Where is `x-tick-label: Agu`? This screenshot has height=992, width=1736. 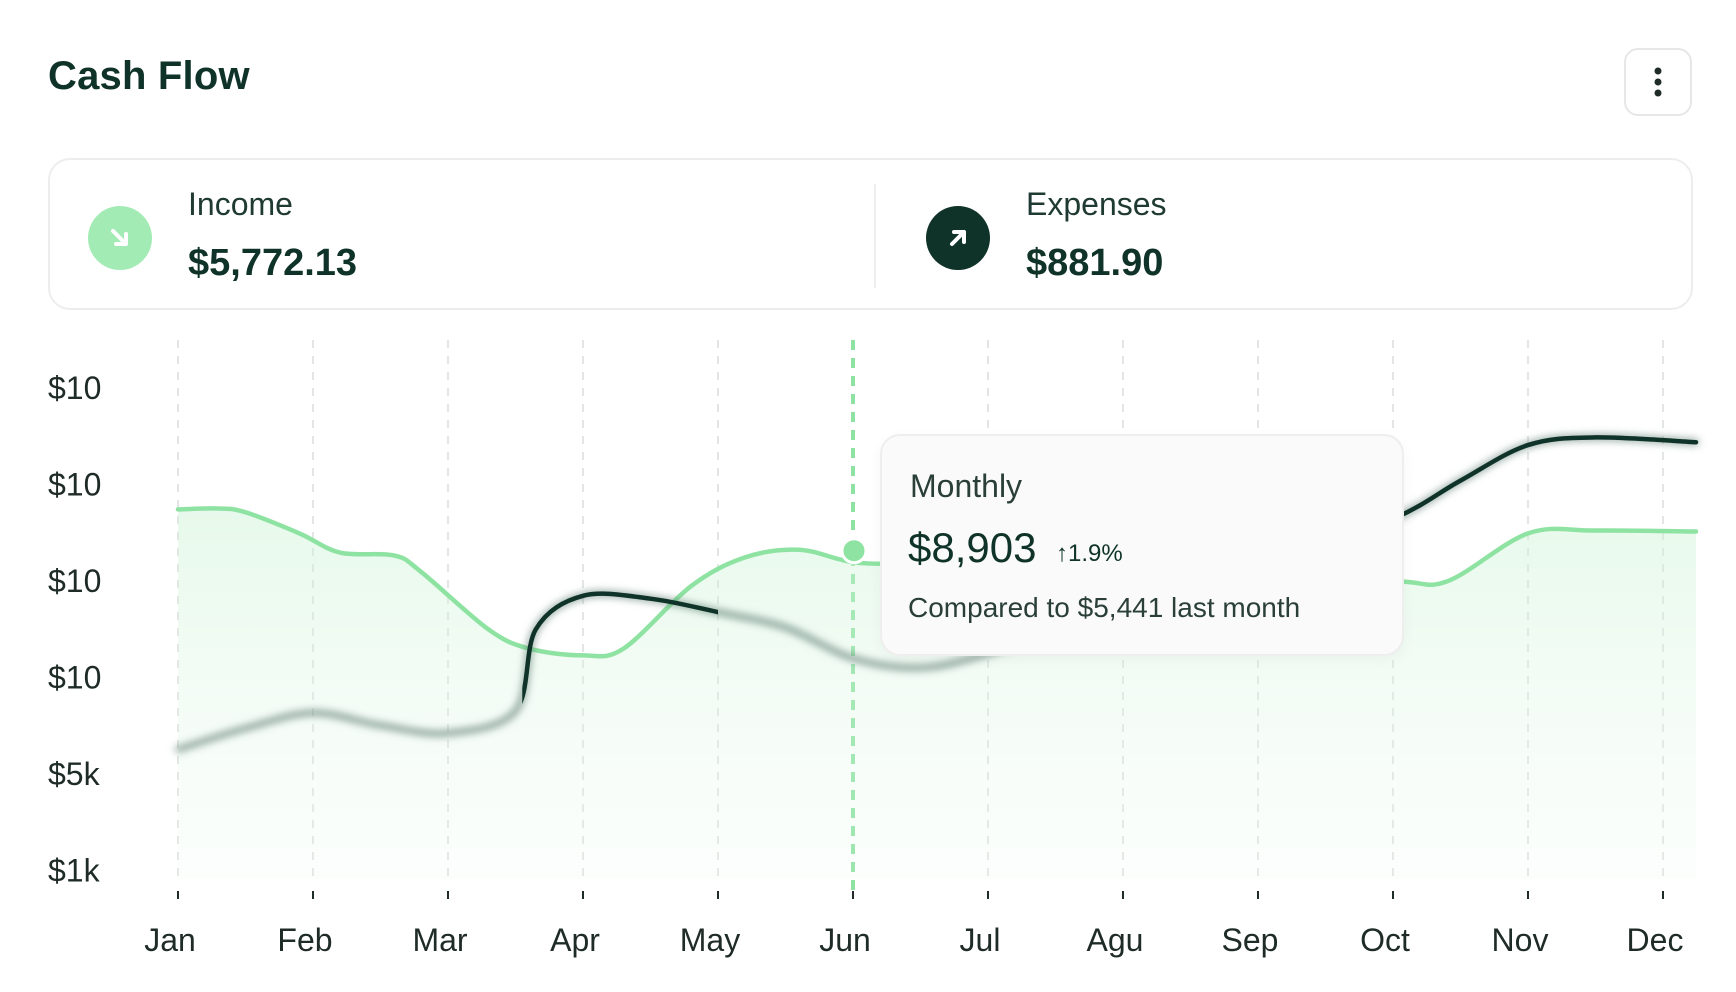
x-tick-label: Agu is located at coordinates (1115, 940).